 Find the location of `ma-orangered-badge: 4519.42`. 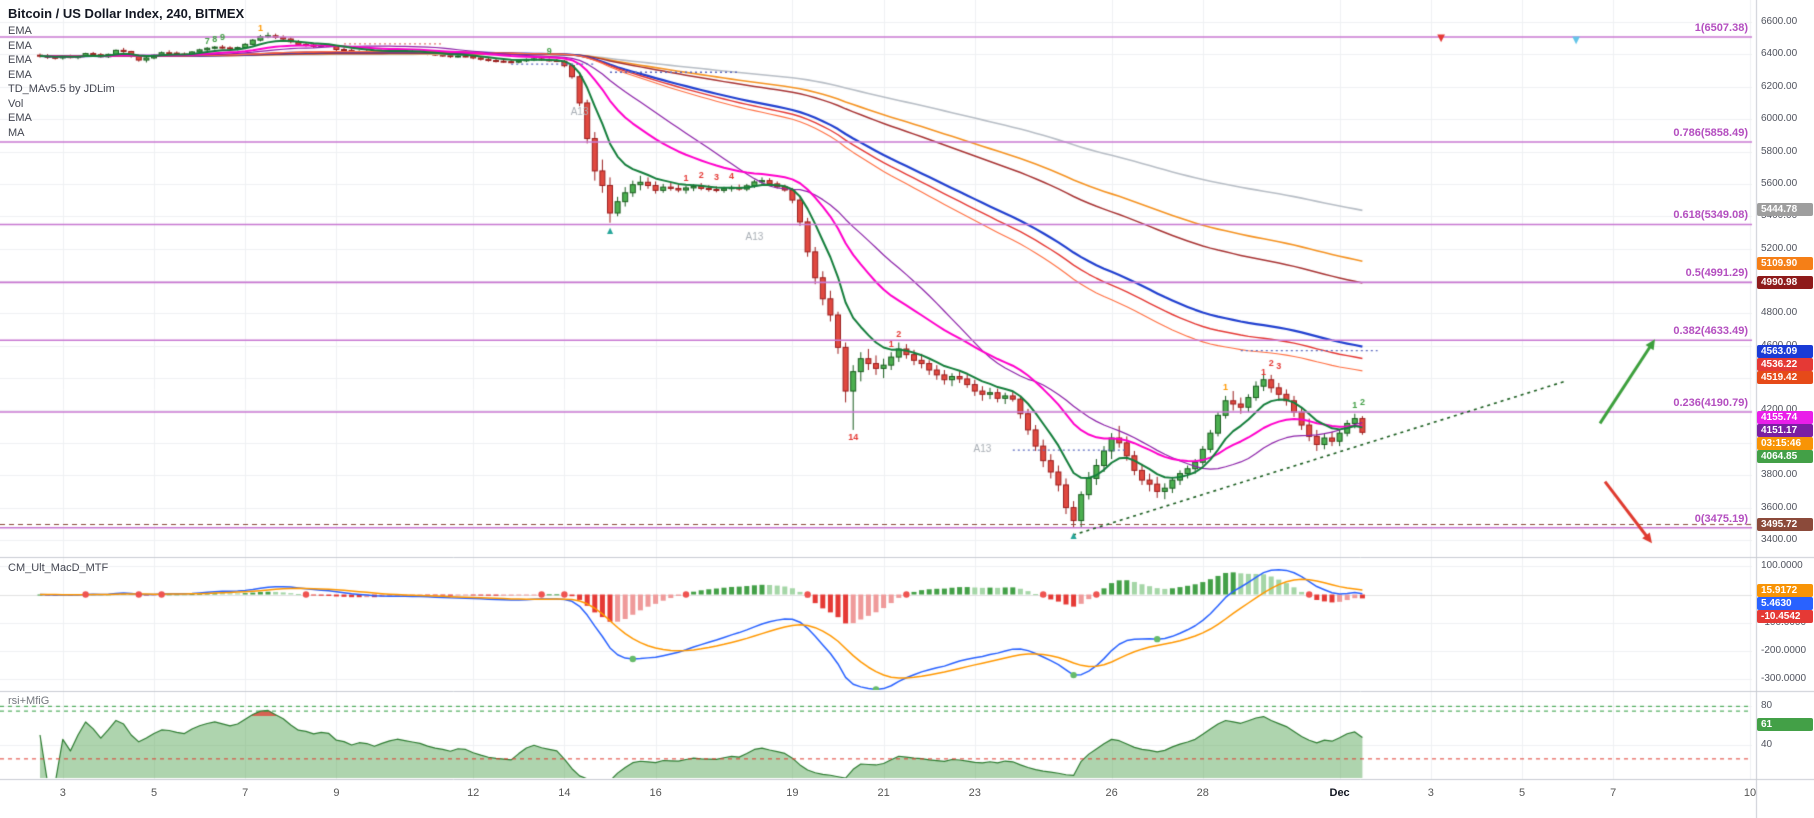

ma-orangered-badge: 4519.42 is located at coordinates (1785, 378).